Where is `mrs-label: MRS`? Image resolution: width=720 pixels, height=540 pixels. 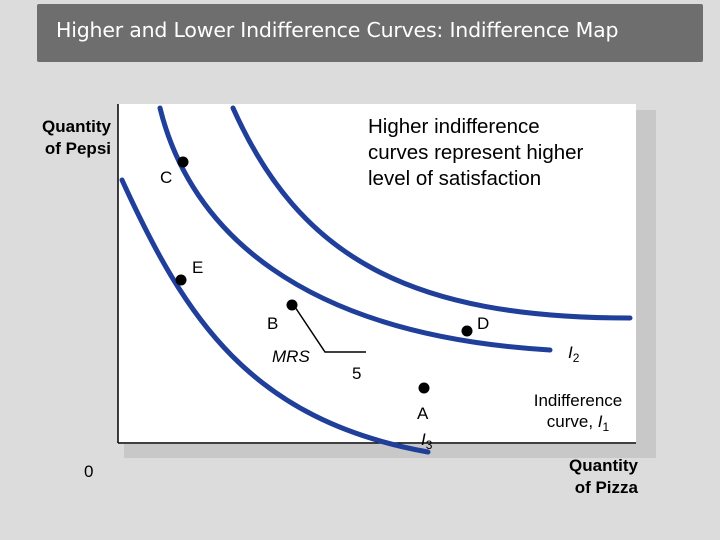 mrs-label: MRS is located at coordinates (291, 356).